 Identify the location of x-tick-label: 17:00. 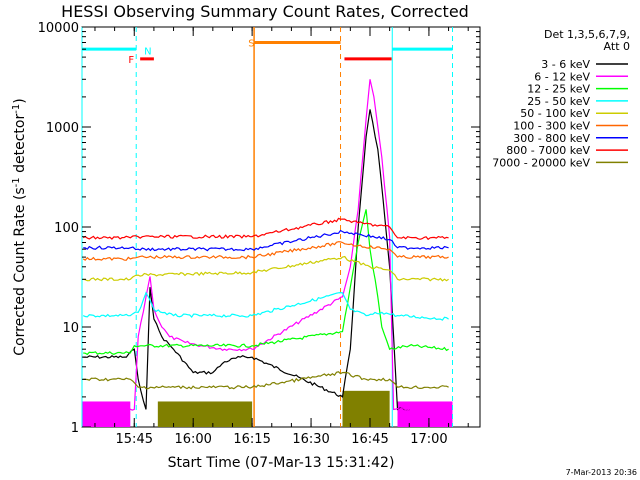
(428, 439).